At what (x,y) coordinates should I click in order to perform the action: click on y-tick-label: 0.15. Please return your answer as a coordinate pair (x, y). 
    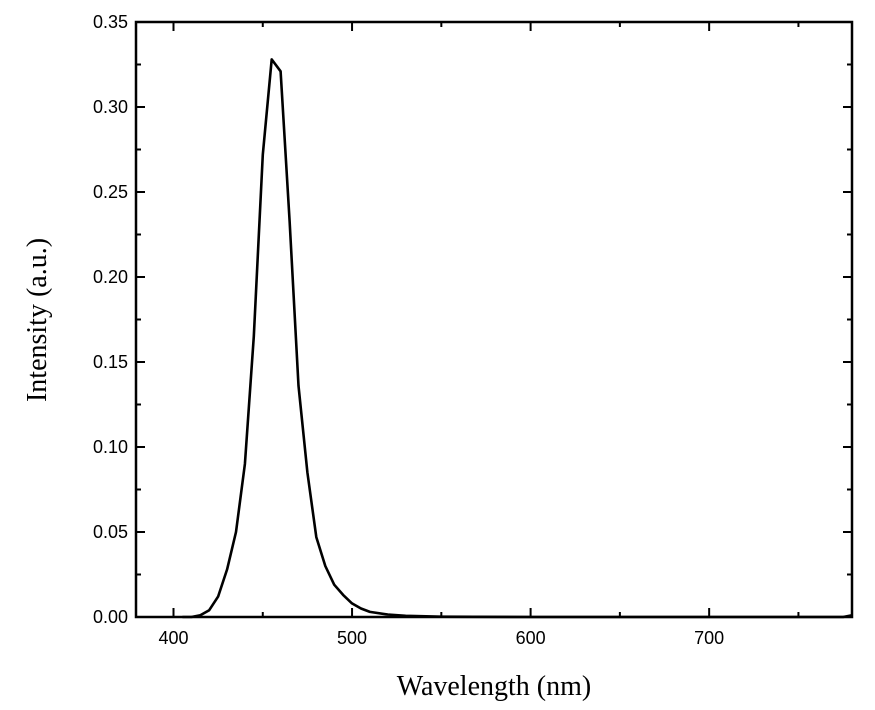
    Looking at the image, I should click on (110, 362).